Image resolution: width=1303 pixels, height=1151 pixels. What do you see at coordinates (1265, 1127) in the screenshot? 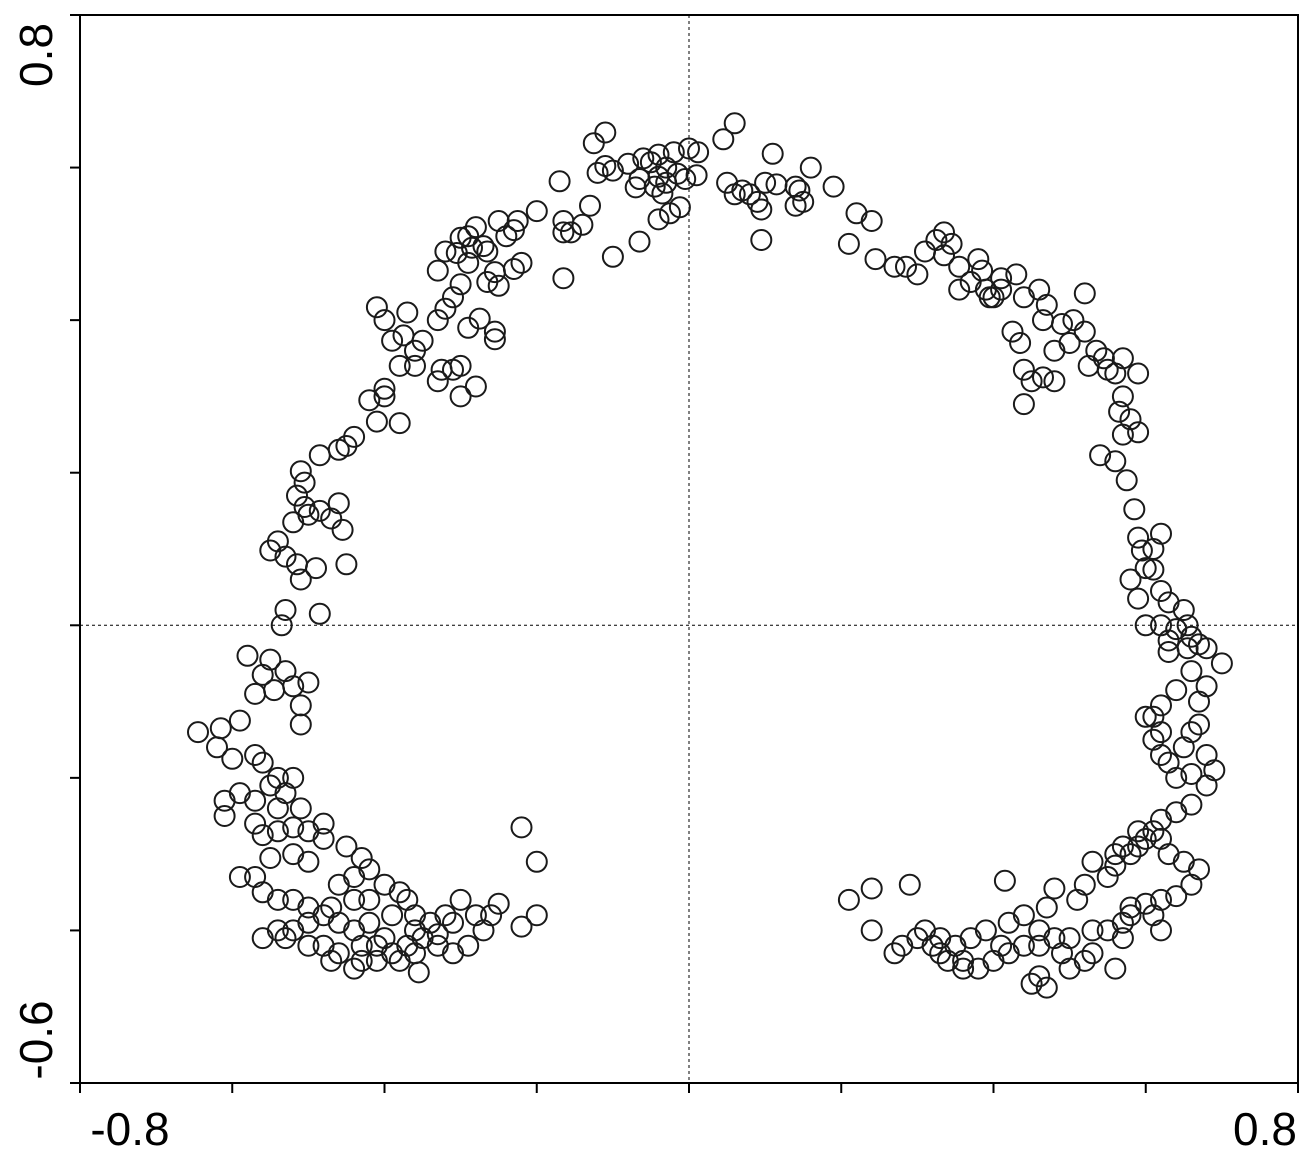
I see `x-tick-label-max: 0.8` at bounding box center [1265, 1127].